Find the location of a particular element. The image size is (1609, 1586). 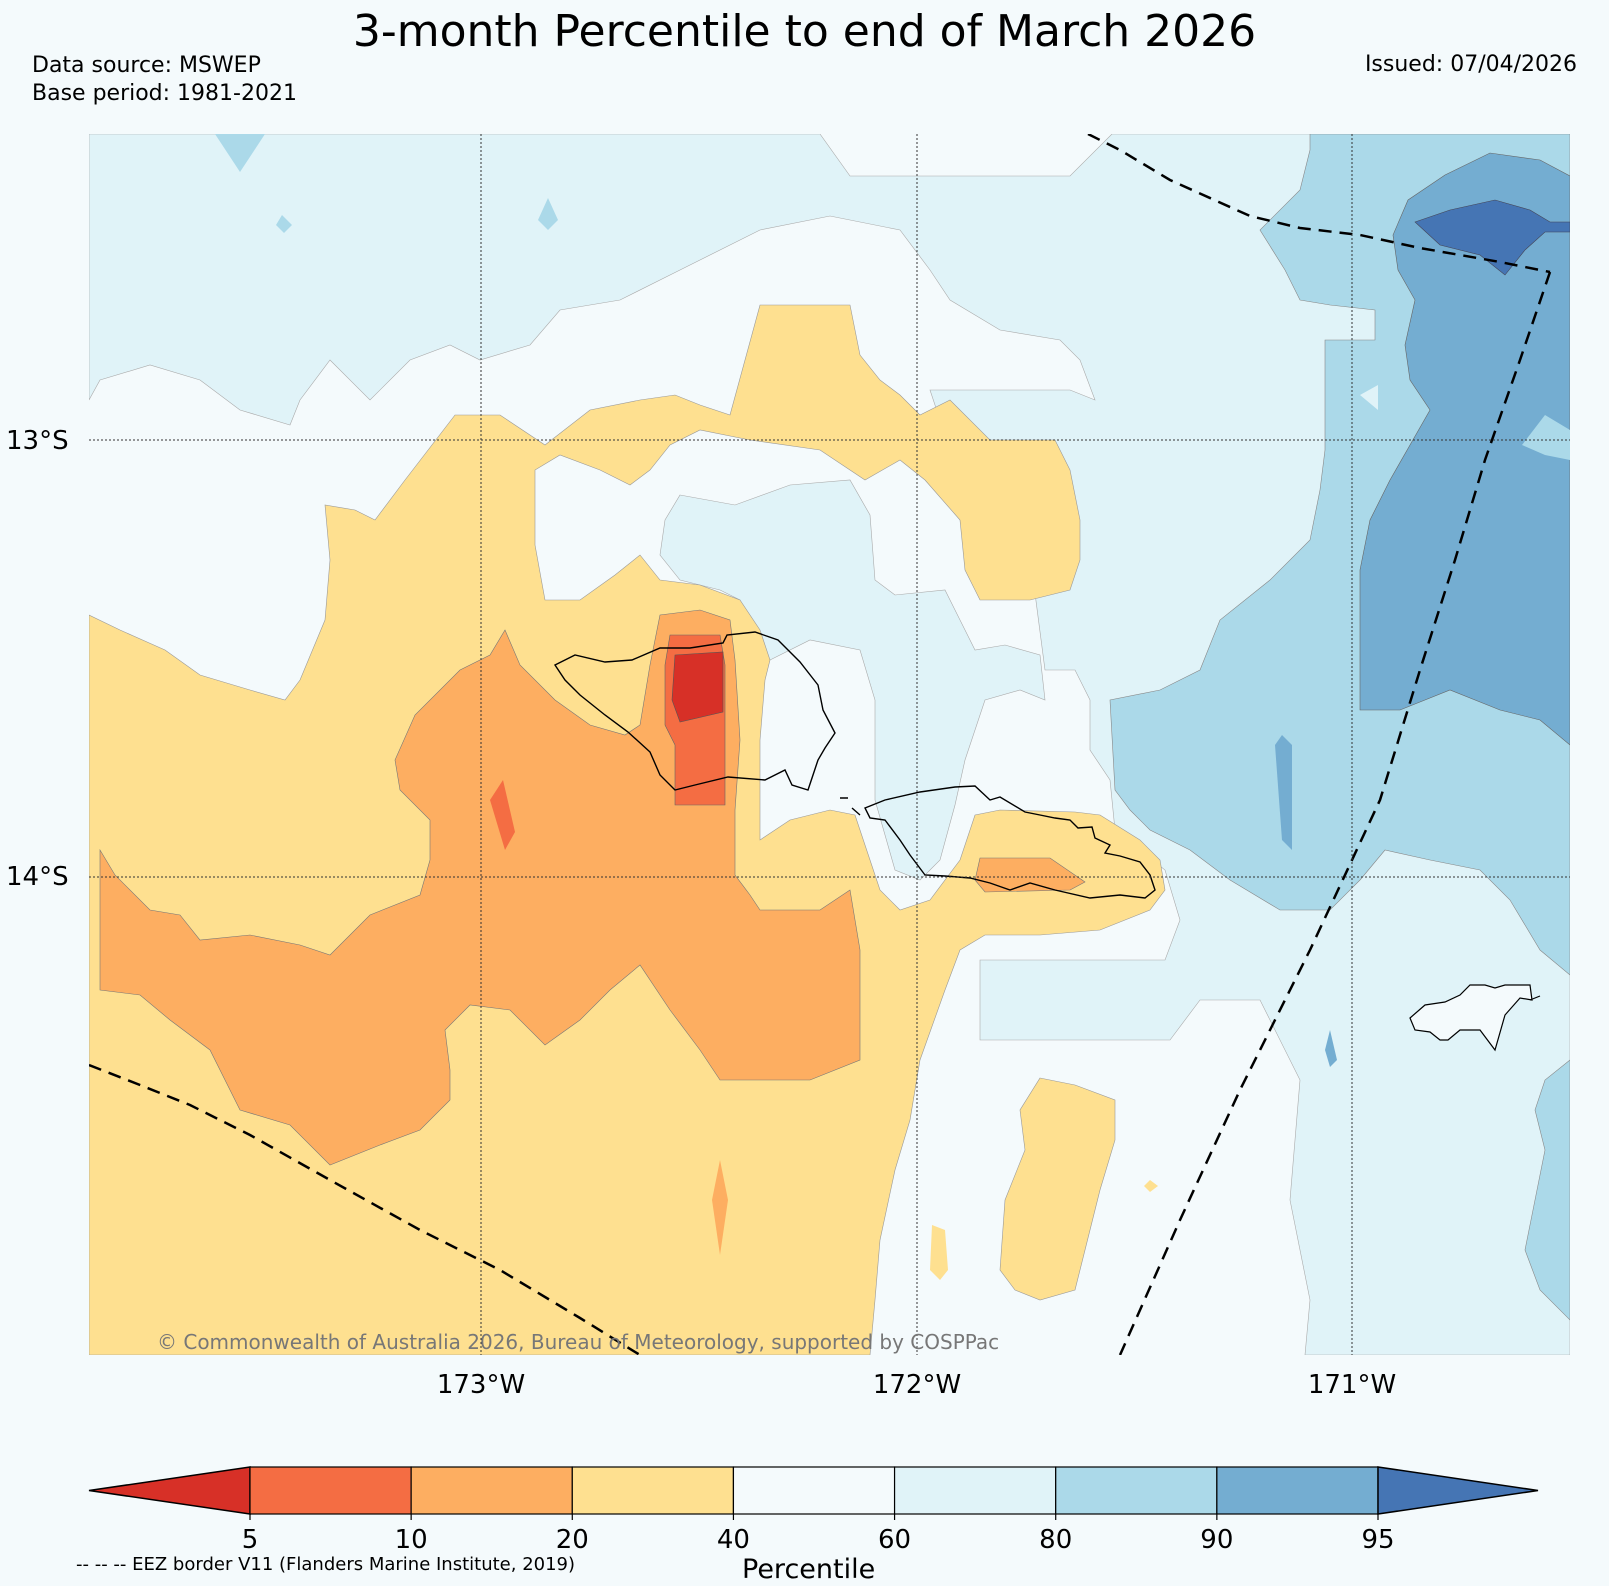

issued-date: Issued: 07/04/2026 is located at coordinates (1470, 64).